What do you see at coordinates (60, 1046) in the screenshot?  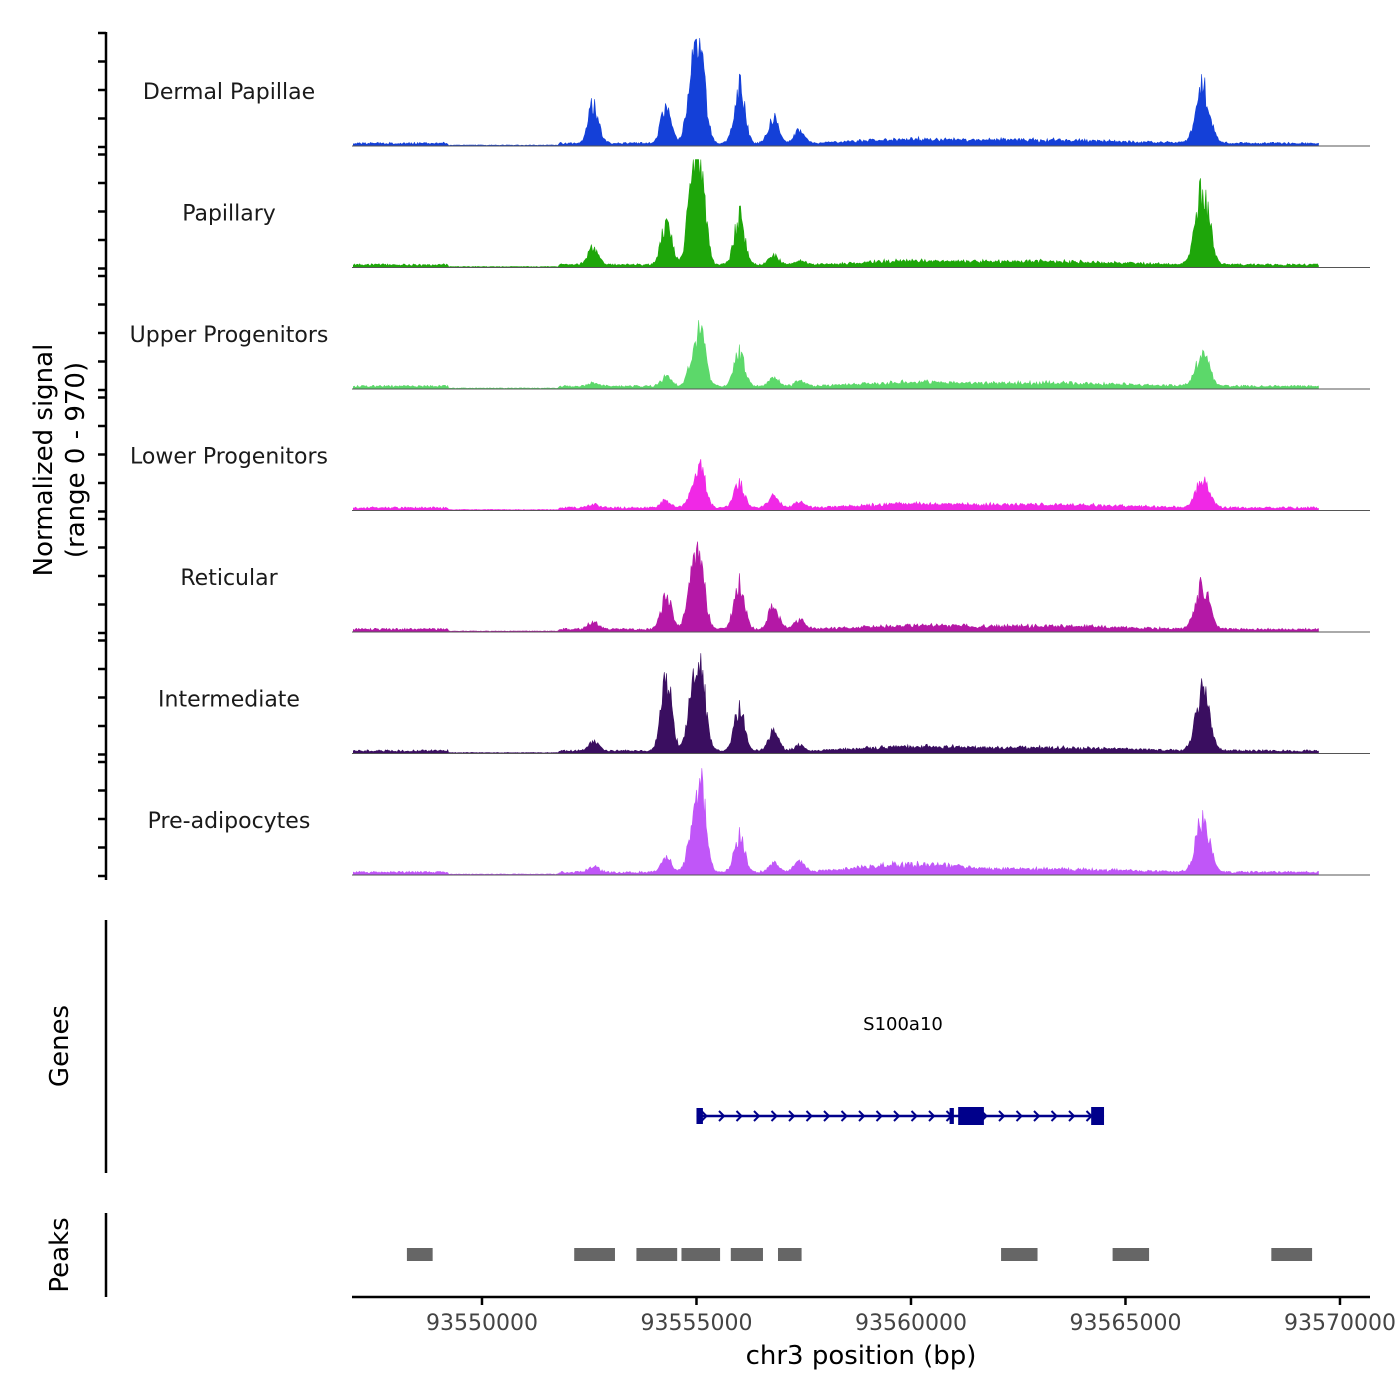 I see `genes-panel-title: Genes` at bounding box center [60, 1046].